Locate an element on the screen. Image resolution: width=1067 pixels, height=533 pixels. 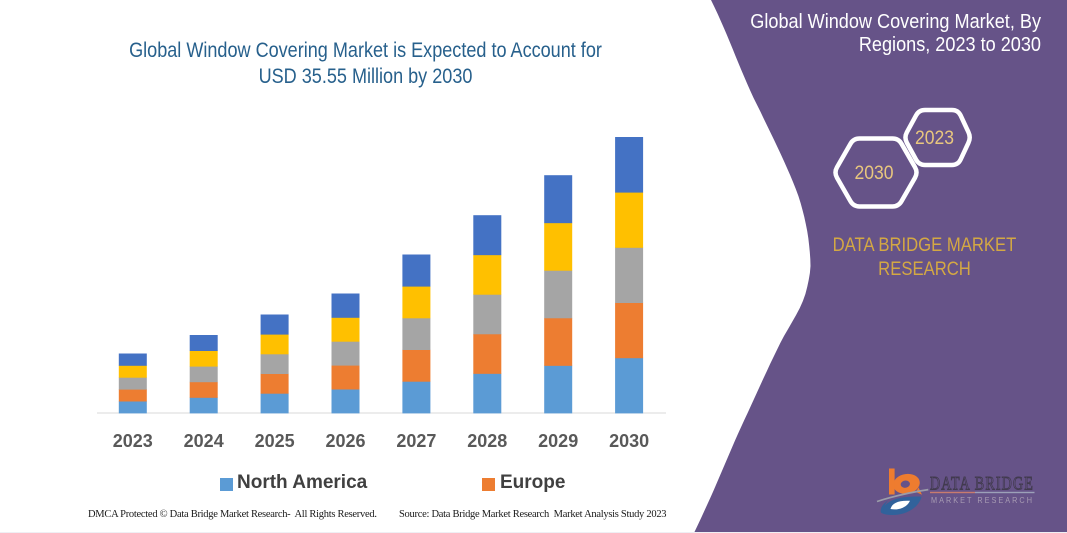
svg-text: DATA BRIDGE is located at coordinates (982, 485).